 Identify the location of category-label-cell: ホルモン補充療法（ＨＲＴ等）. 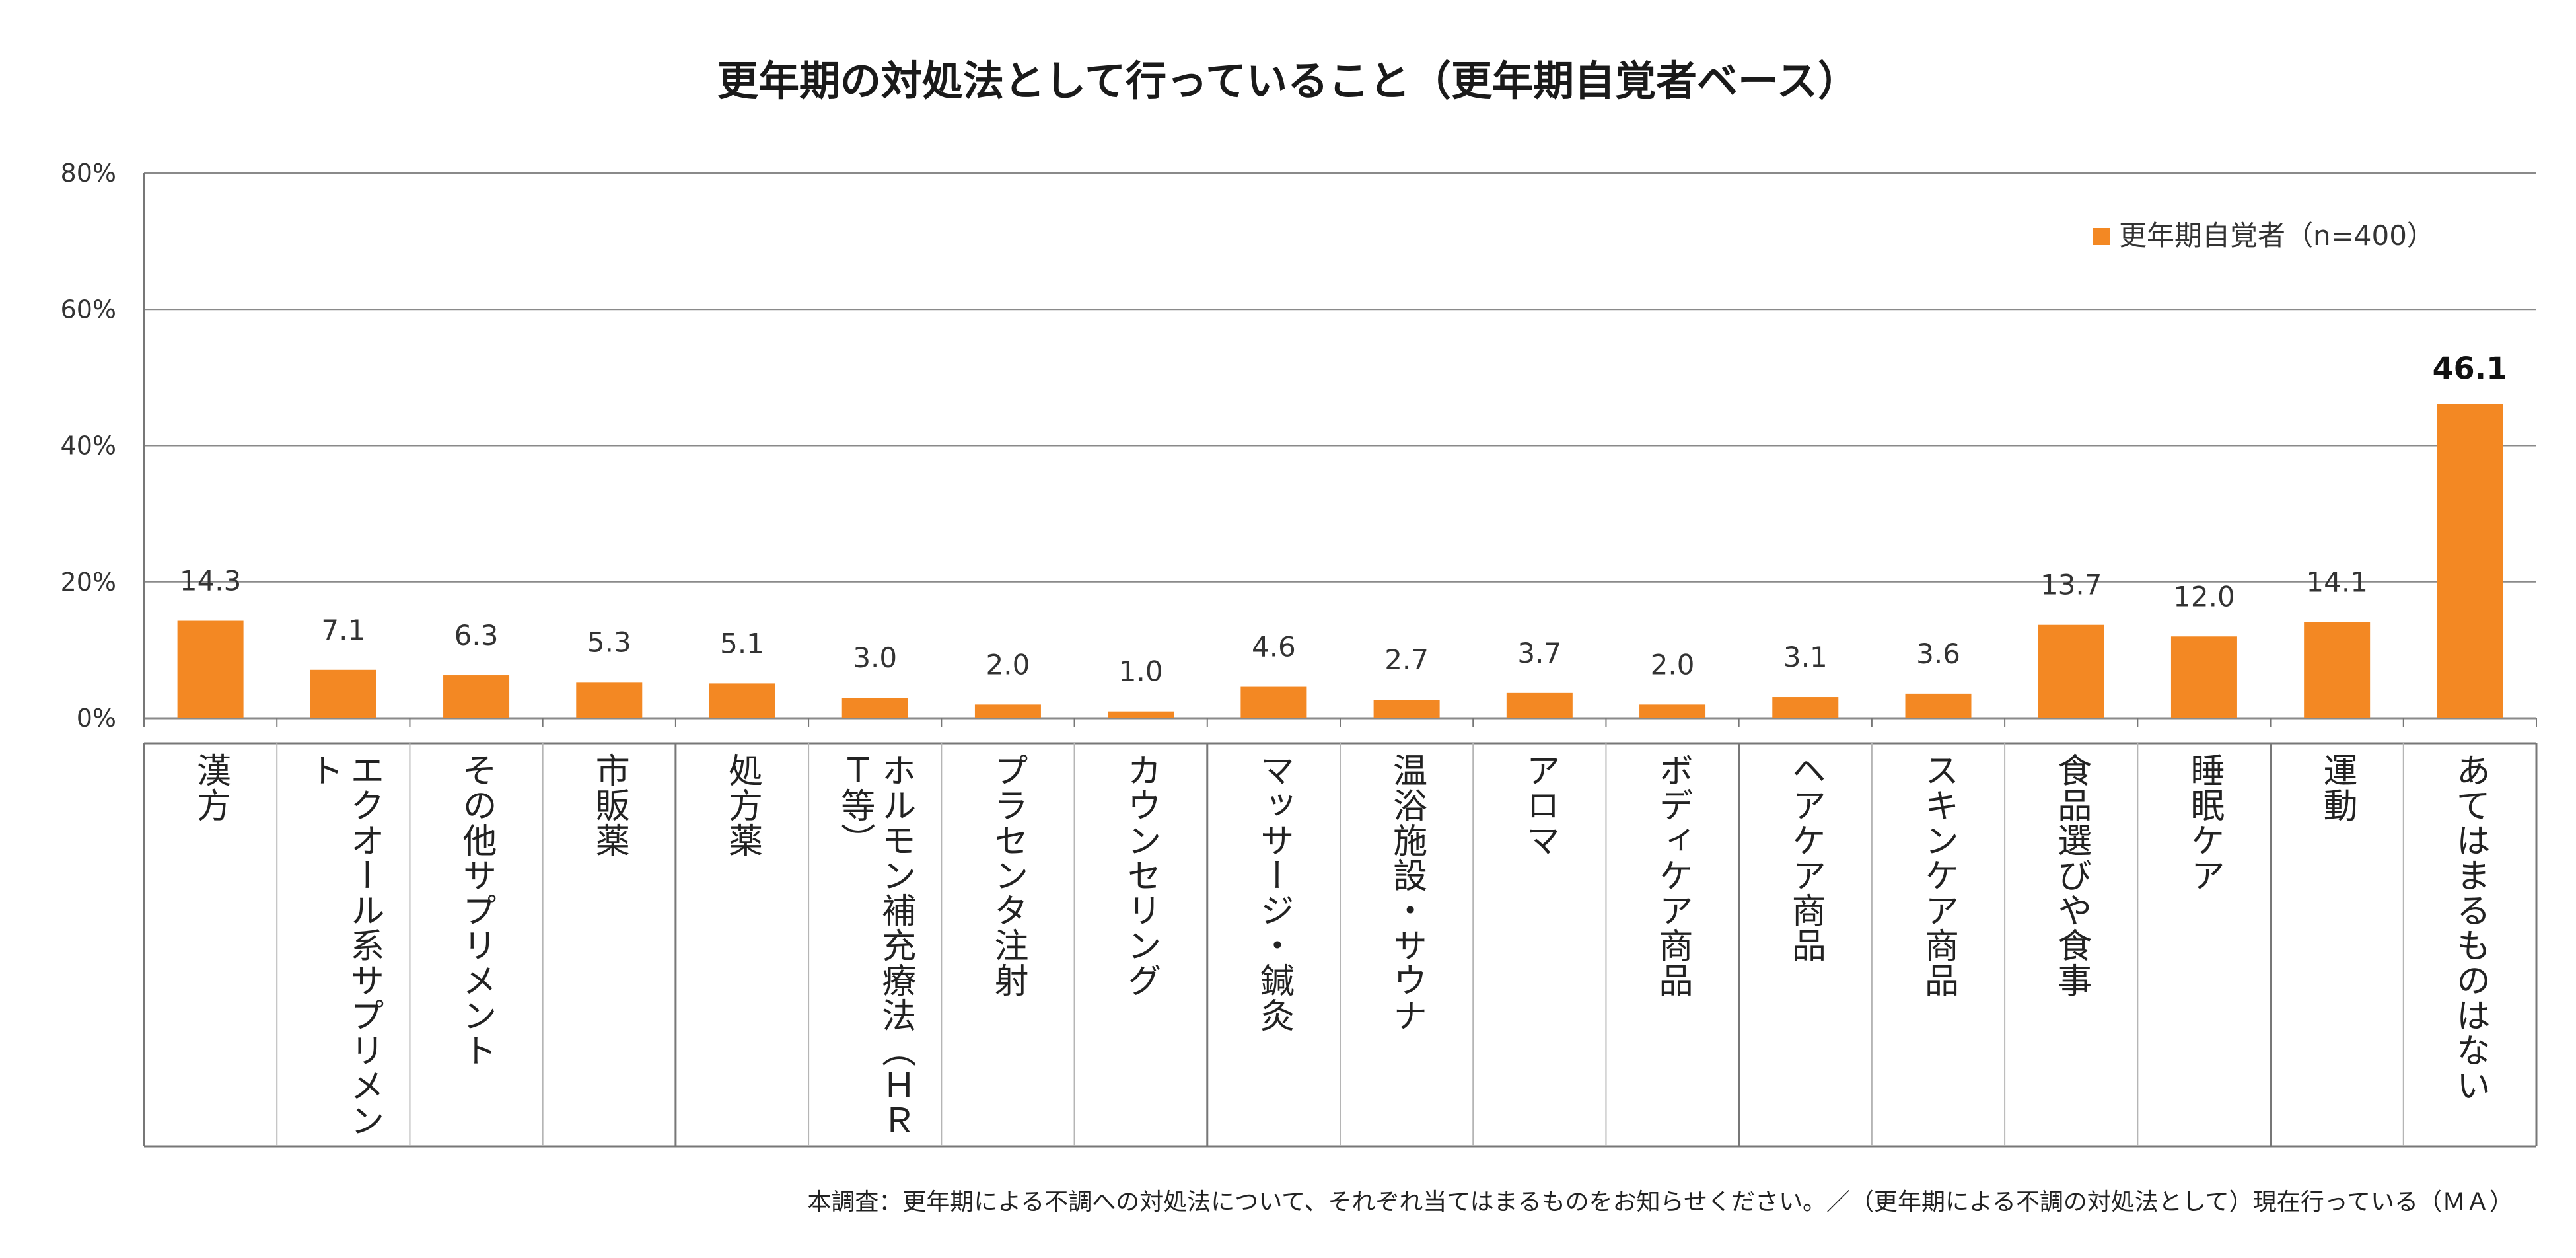
(874, 944).